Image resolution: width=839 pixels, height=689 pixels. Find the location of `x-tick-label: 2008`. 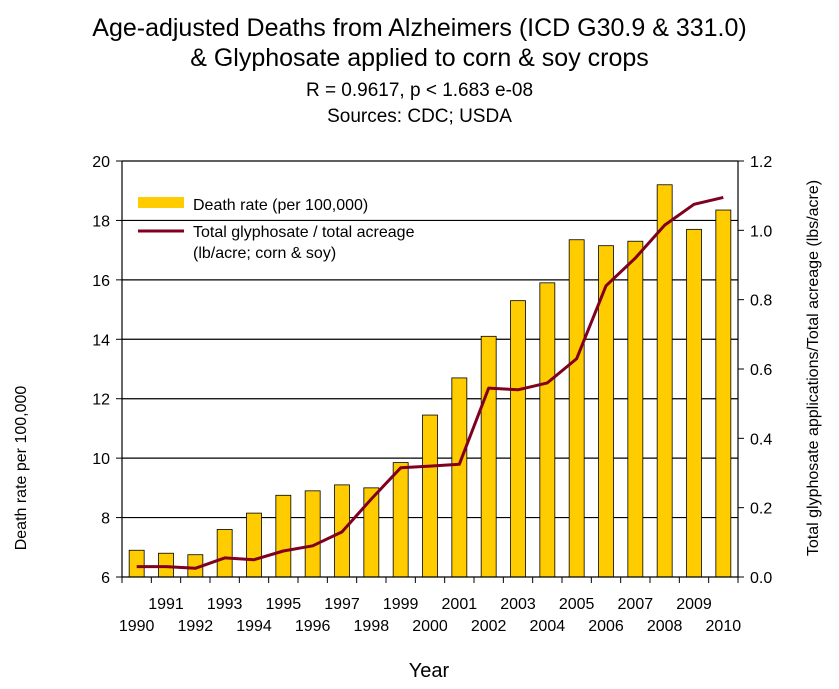

x-tick-label: 2008 is located at coordinates (665, 626).